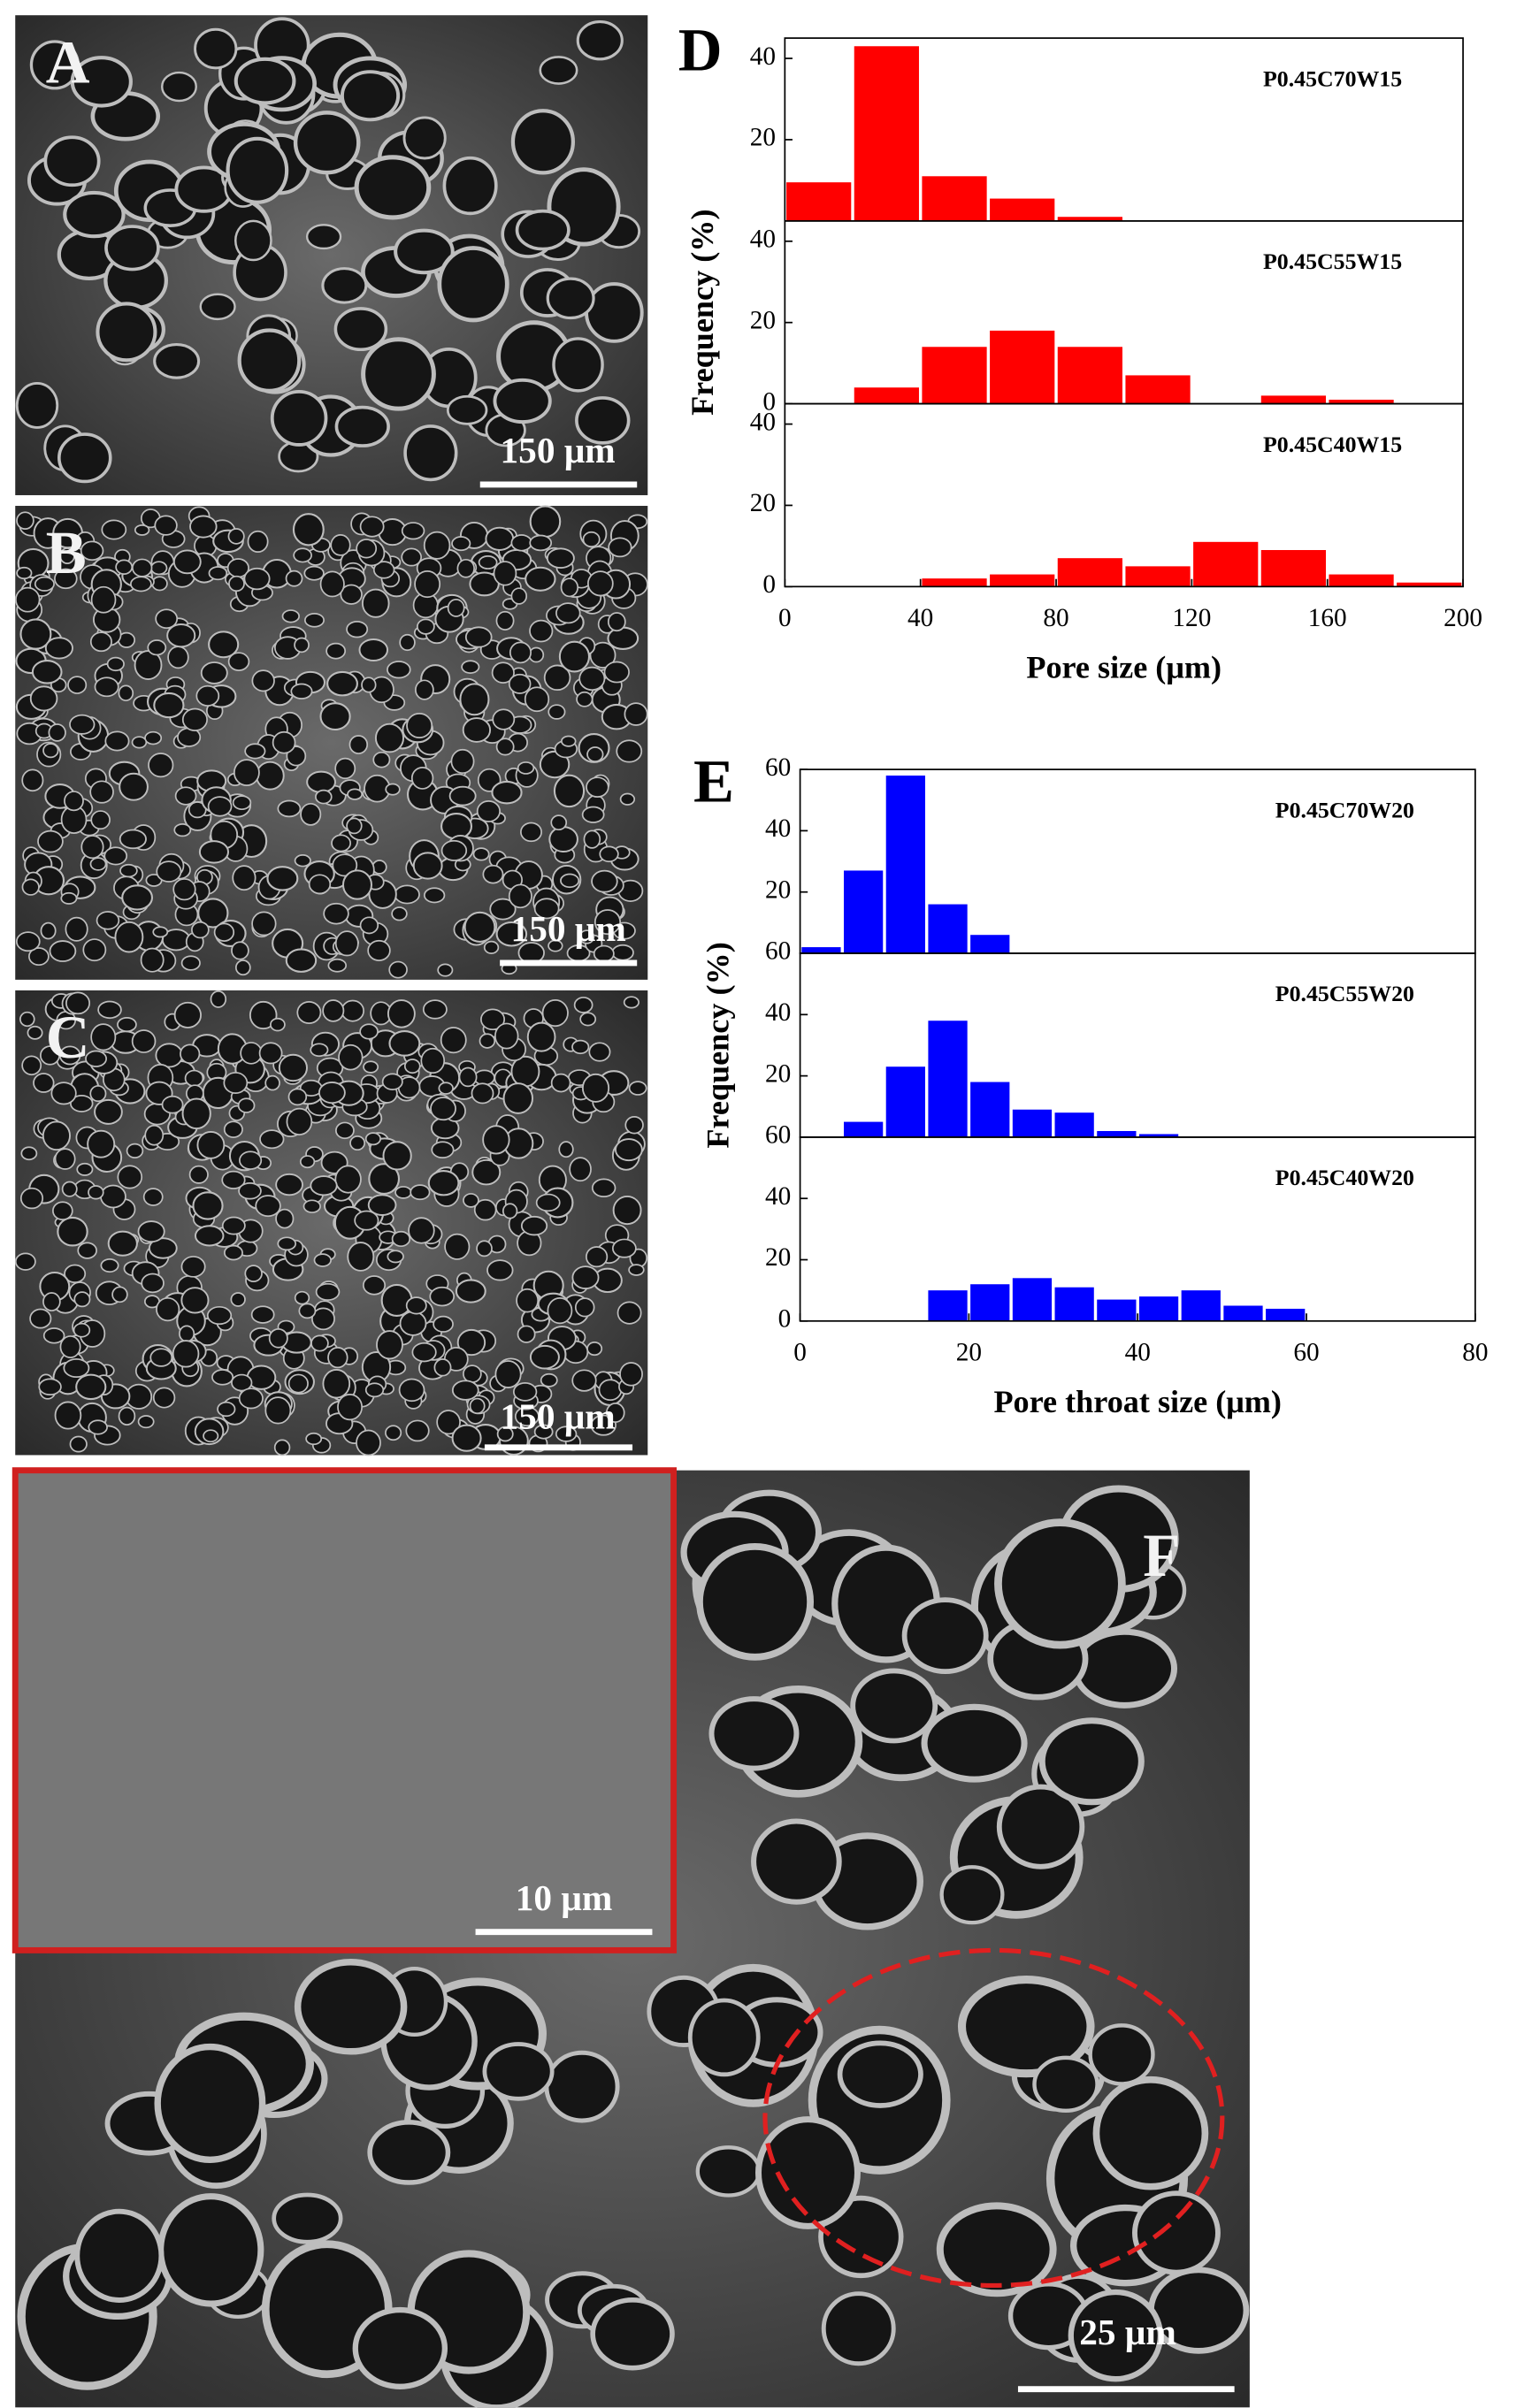 This screenshot has width=1524, height=2408. What do you see at coordinates (778, 951) in the screenshot?
I see `y-tick-label: 60` at bounding box center [778, 951].